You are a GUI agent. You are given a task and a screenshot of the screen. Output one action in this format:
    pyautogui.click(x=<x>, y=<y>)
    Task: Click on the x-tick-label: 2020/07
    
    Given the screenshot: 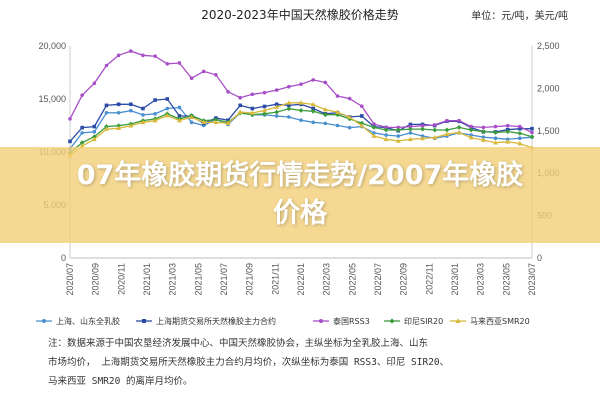 What is the action you would take?
    pyautogui.click(x=70, y=279)
    